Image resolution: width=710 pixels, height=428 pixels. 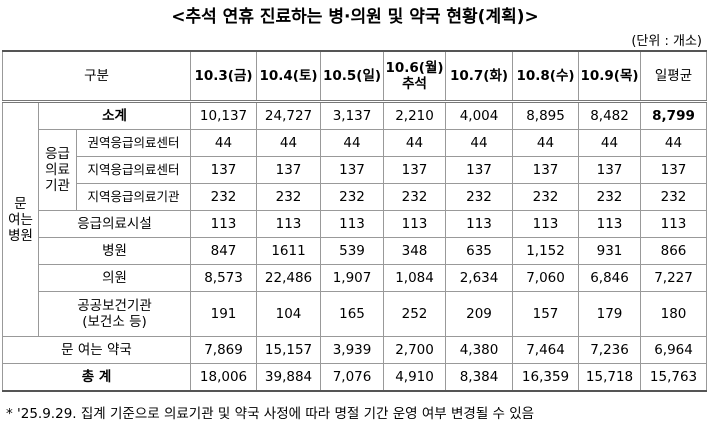 What do you see at coordinates (224, 76) in the screenshot?
I see `header-cell: 10.3(금)` at bounding box center [224, 76].